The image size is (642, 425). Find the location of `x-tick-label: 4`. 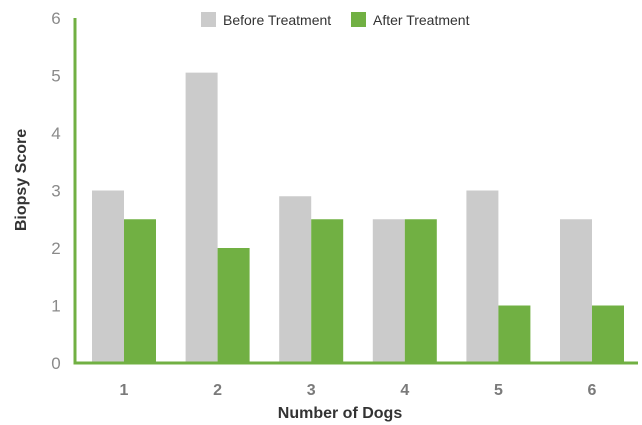

x-tick-label: 4 is located at coordinates (404, 390).